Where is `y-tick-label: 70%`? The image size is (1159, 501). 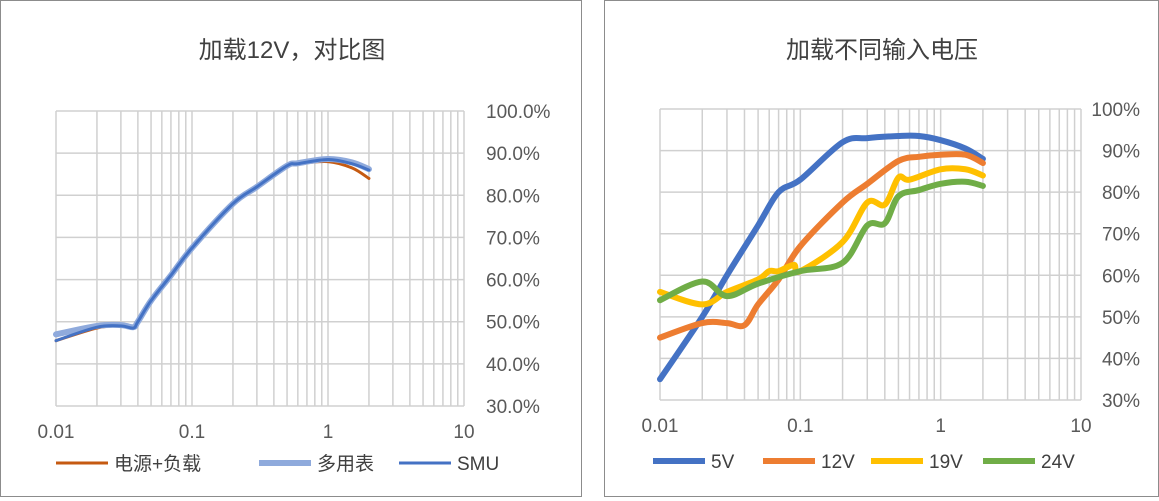
y-tick-label: 70% is located at coordinates (1121, 235).